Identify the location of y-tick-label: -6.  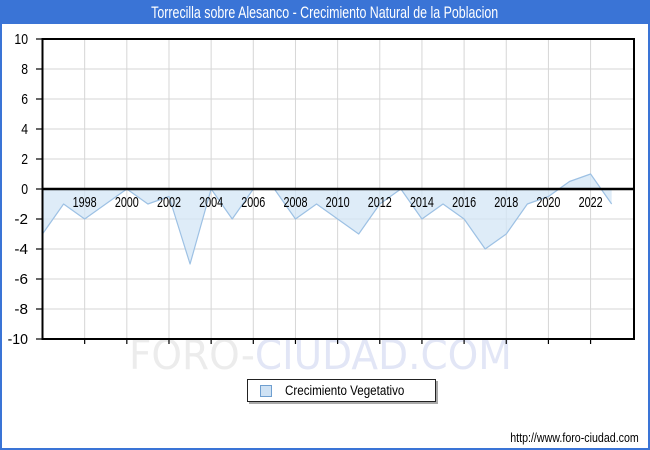
(21, 279).